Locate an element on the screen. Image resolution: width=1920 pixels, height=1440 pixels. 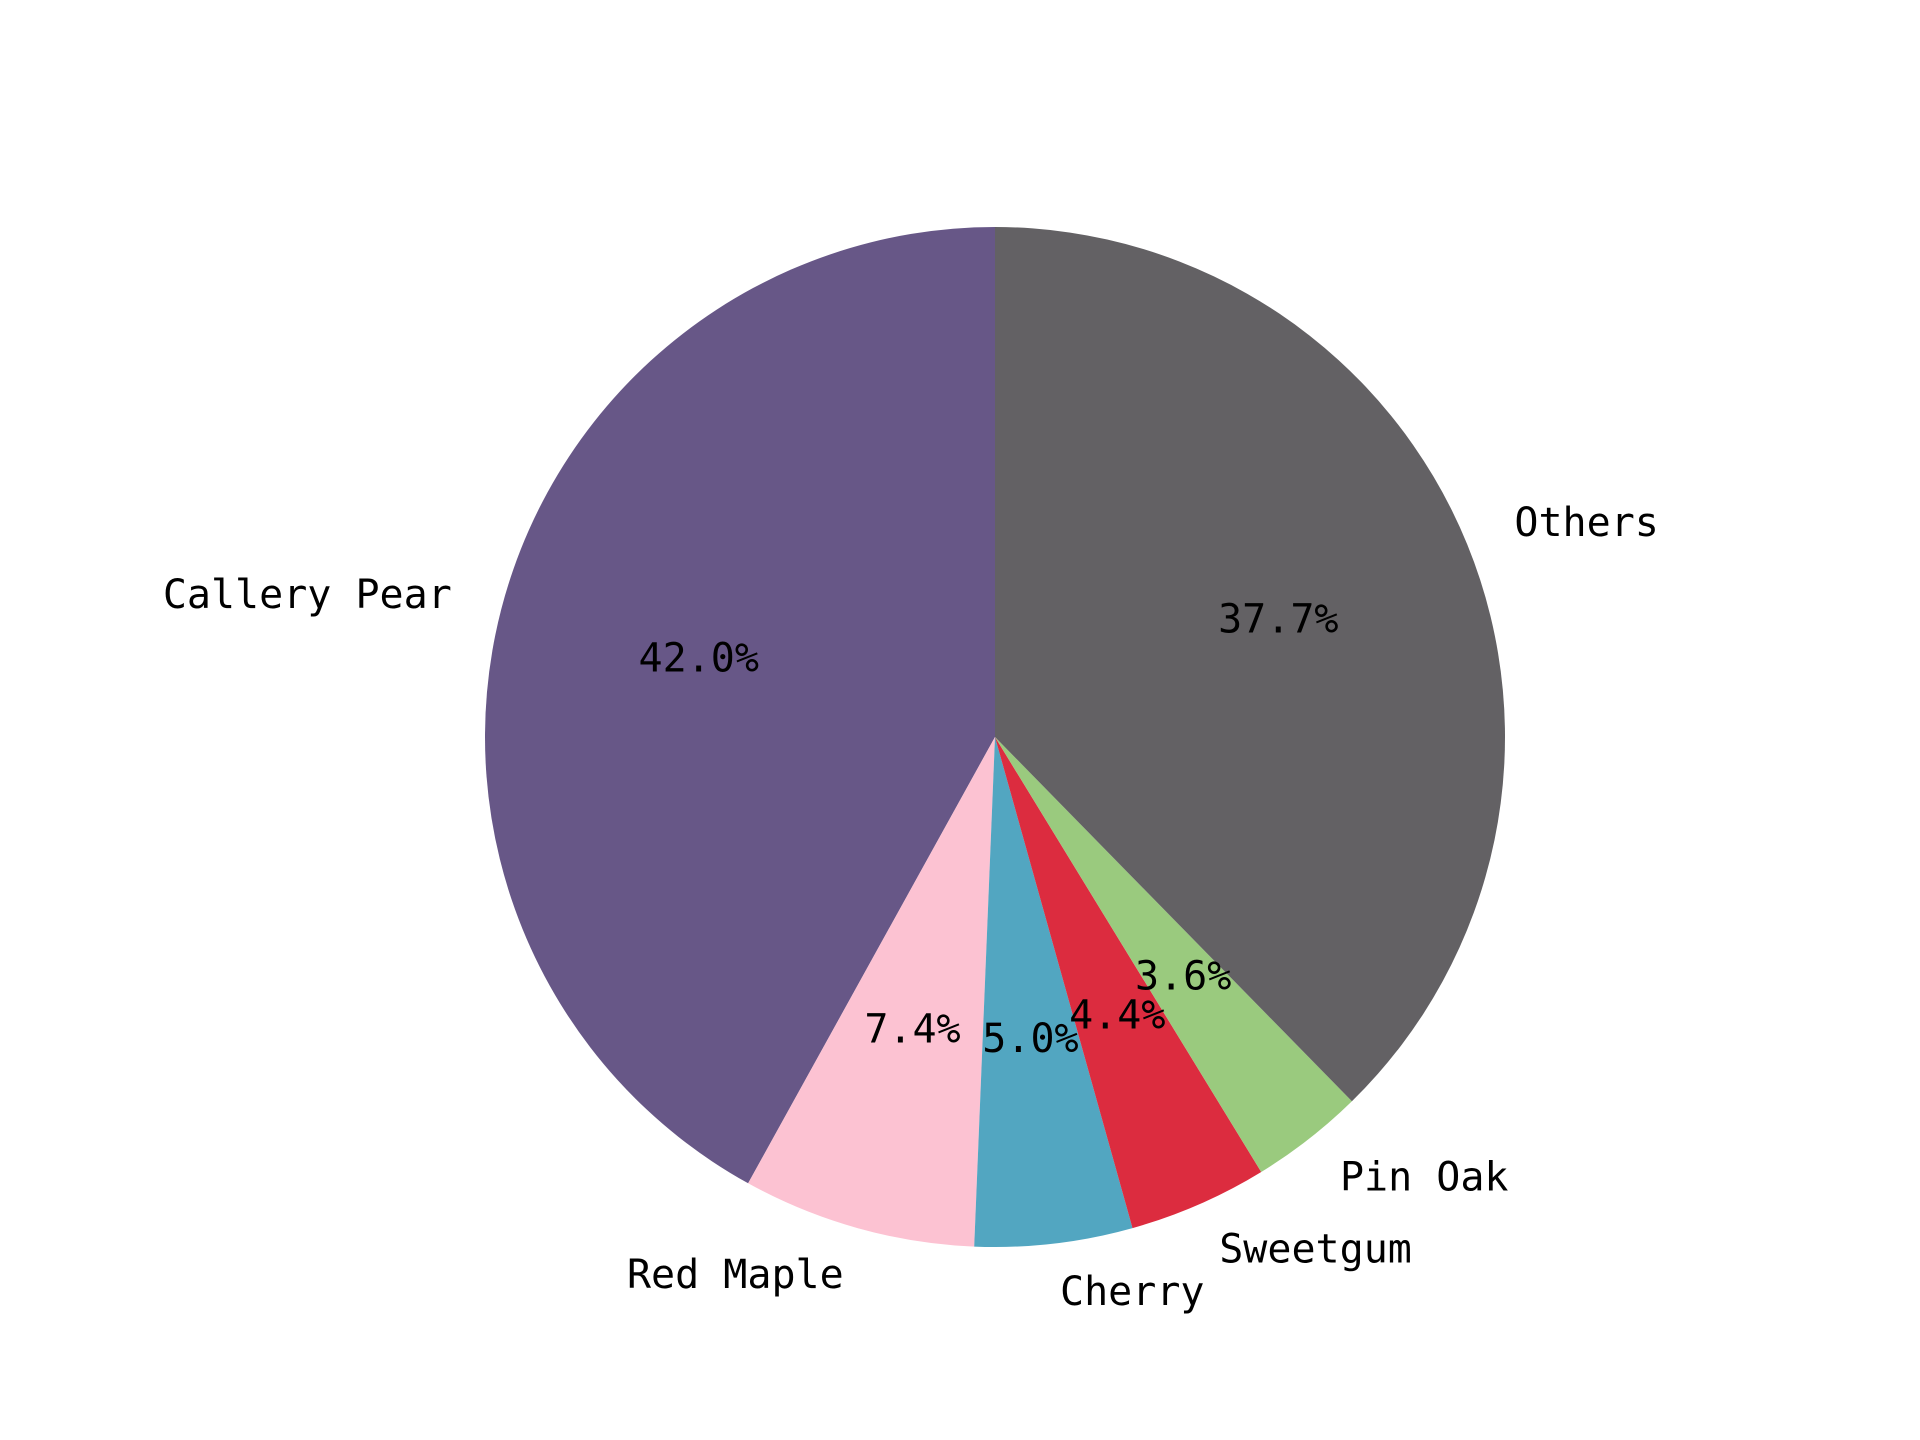
slice-label-pin-oak: Pin Oak is located at coordinates (1424, 1177).